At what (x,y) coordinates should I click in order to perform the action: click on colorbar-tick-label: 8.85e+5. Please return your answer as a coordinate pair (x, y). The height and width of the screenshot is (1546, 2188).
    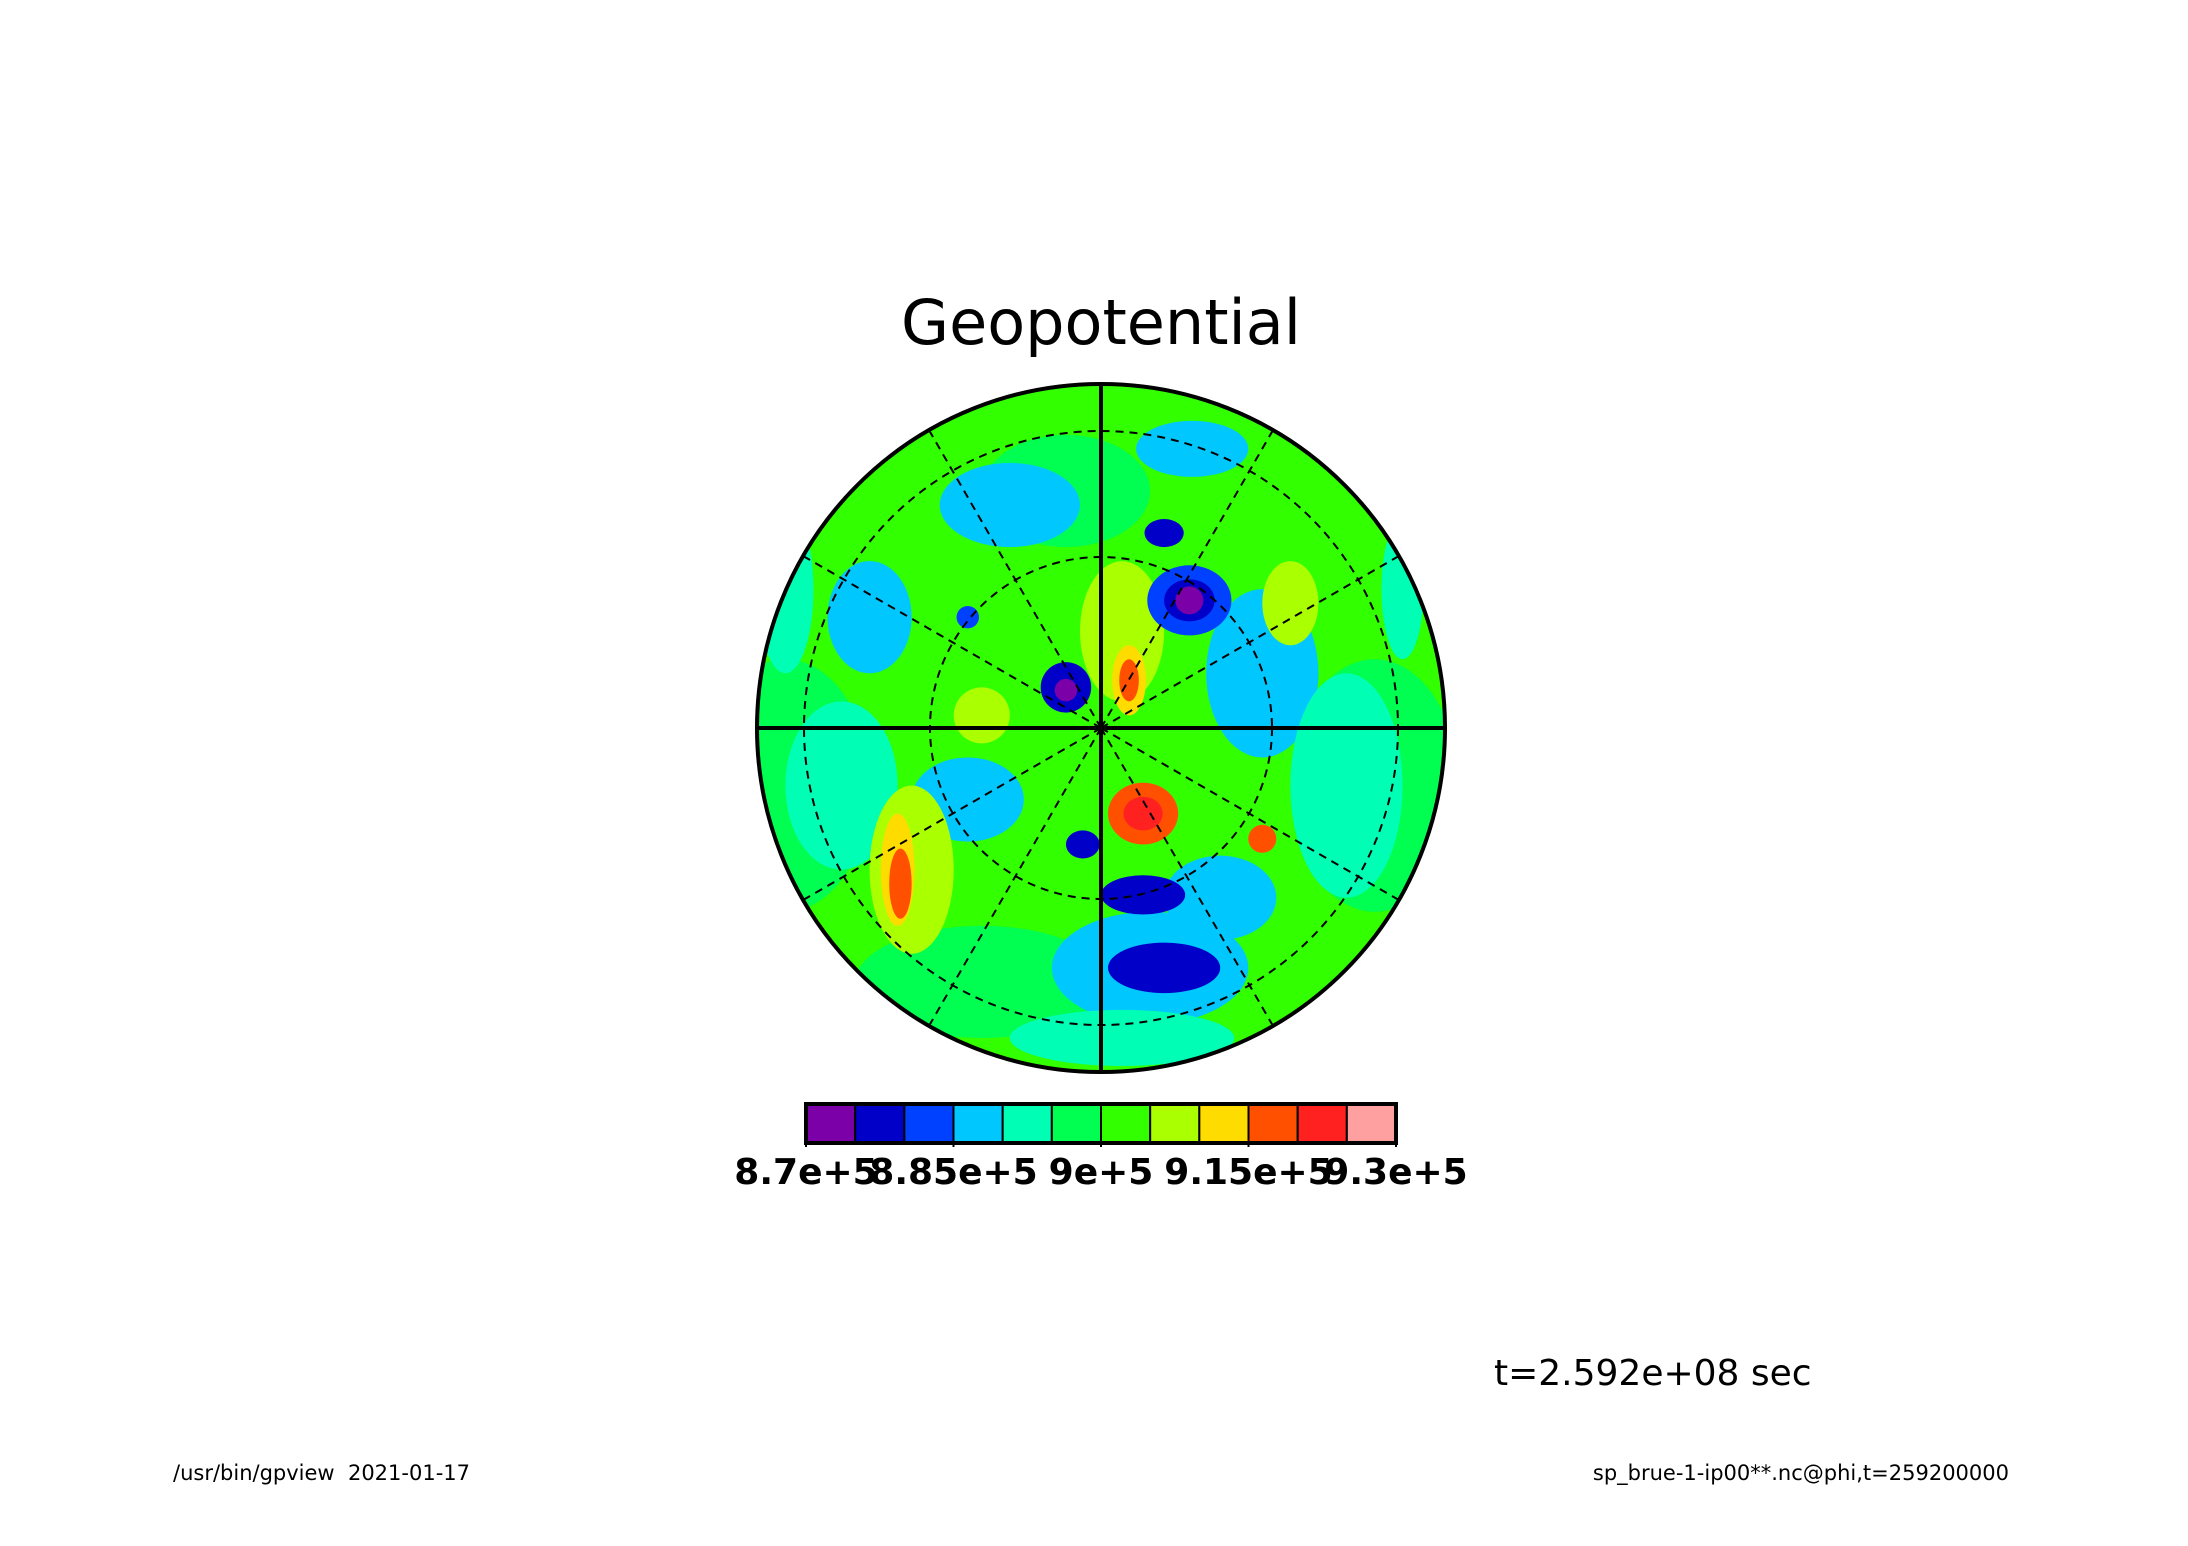
    Looking at the image, I should click on (953, 1172).